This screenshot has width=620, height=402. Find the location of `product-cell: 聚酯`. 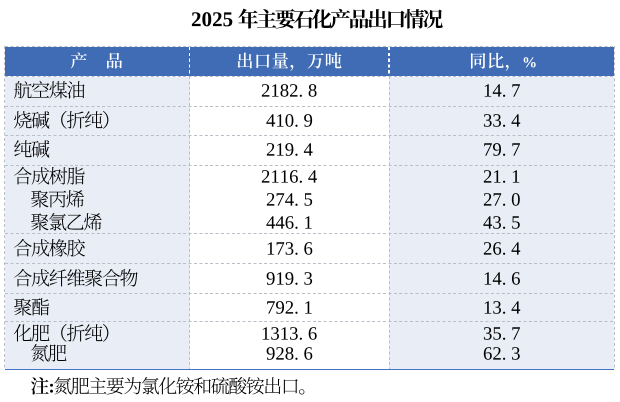

product-cell: 聚酯 is located at coordinates (97, 306).